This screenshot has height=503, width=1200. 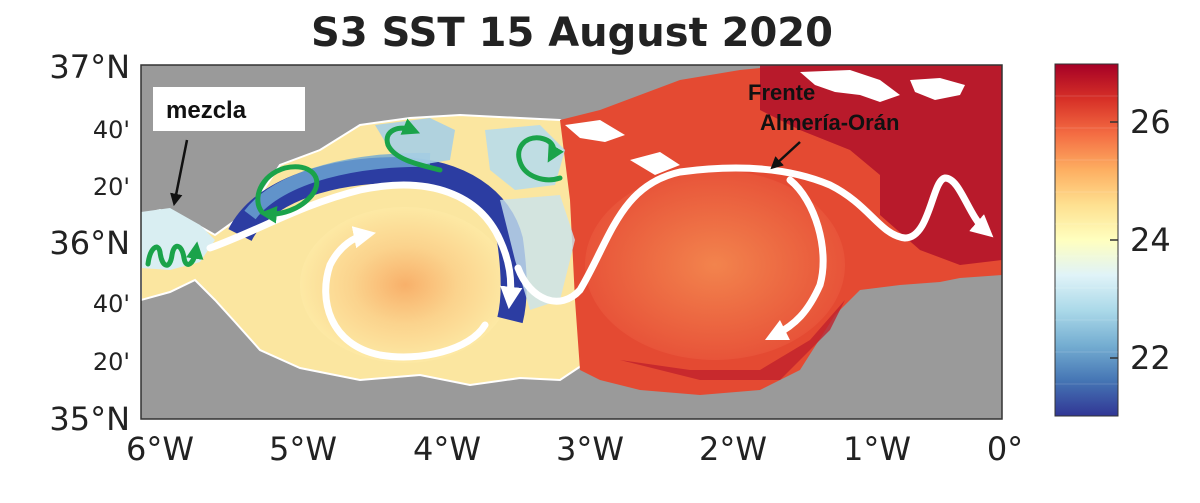 I want to click on colorbar-gradient, so click(x=1086, y=240).